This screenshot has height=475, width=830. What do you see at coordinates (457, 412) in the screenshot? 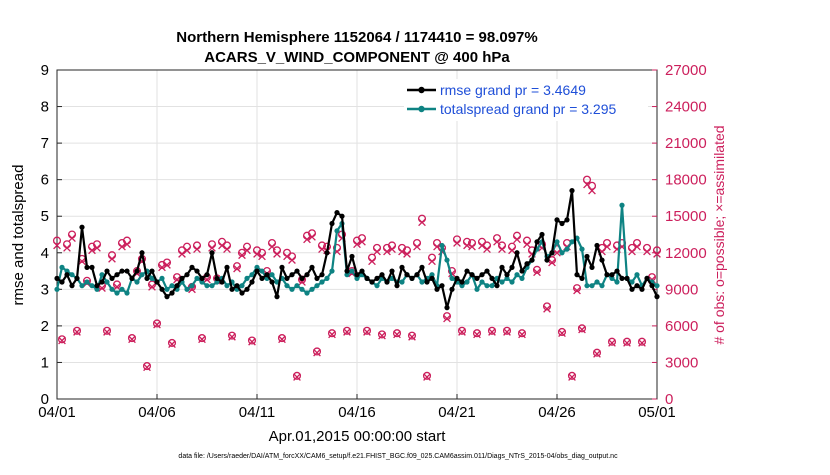
I see `x-tick-label-4: 04/21` at bounding box center [457, 412].